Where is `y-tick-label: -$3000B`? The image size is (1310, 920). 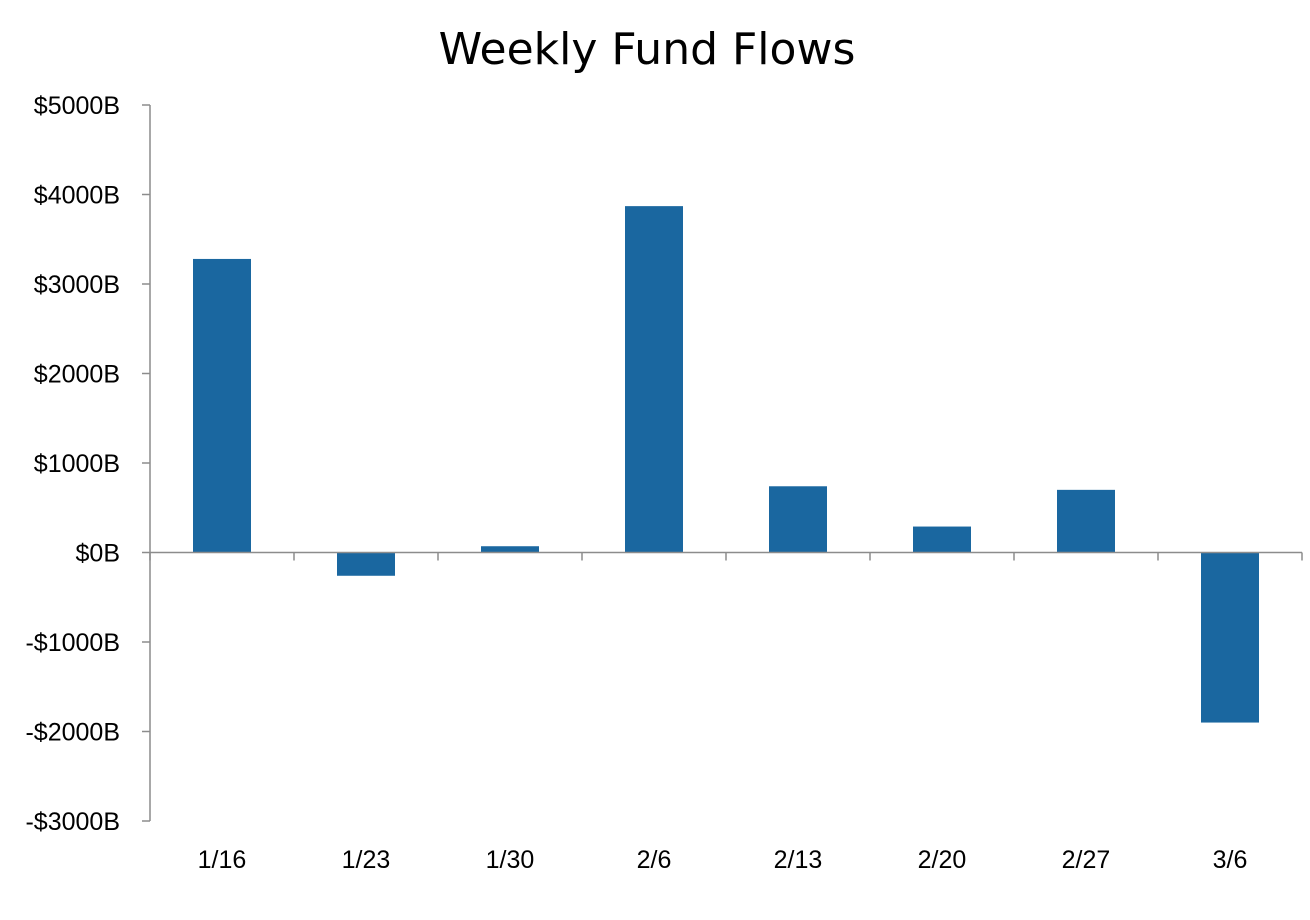
y-tick-label: -$3000B is located at coordinates (72, 822).